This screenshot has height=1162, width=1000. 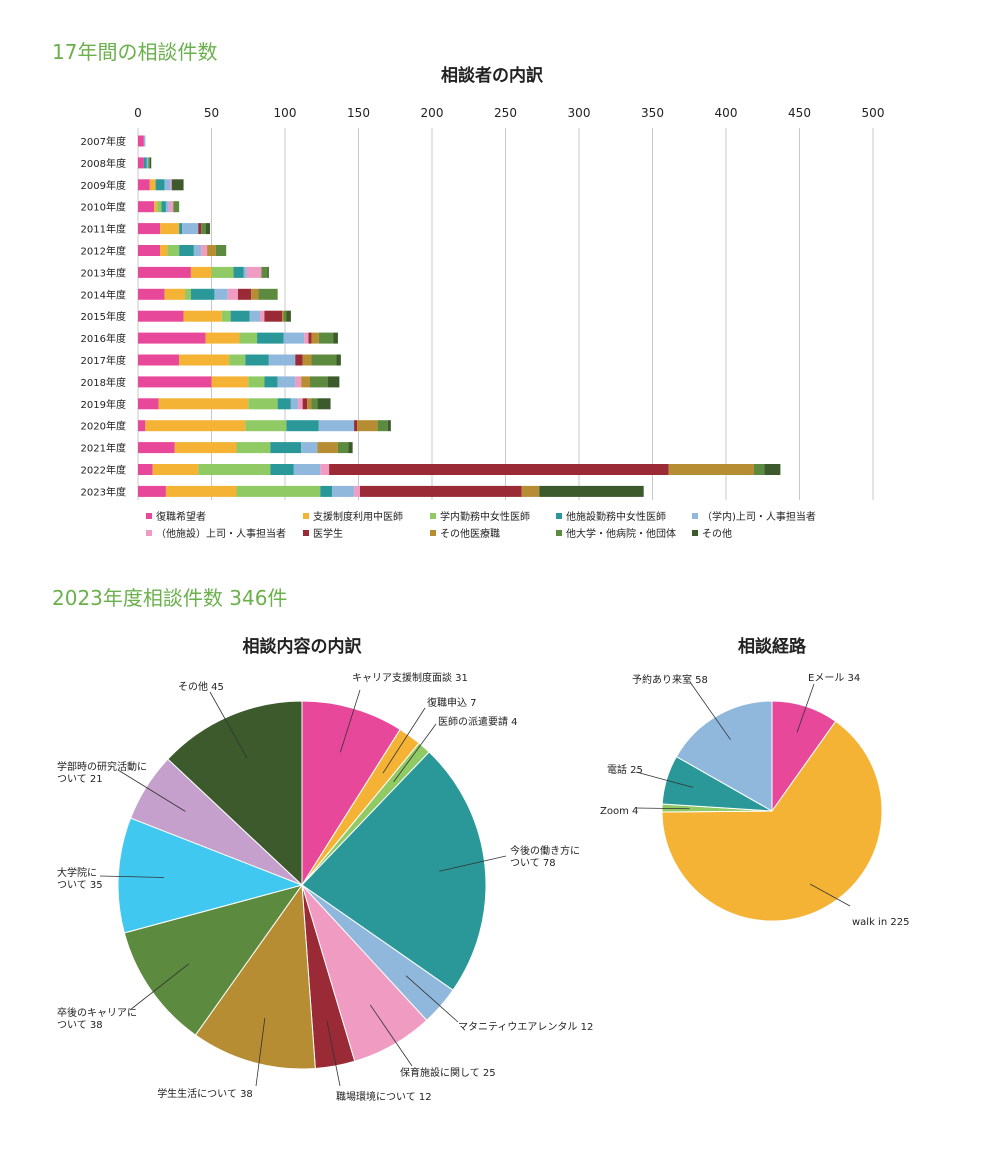 What do you see at coordinates (103, 360) in the screenshot?
I see `y-tick-label: 2017年度` at bounding box center [103, 360].